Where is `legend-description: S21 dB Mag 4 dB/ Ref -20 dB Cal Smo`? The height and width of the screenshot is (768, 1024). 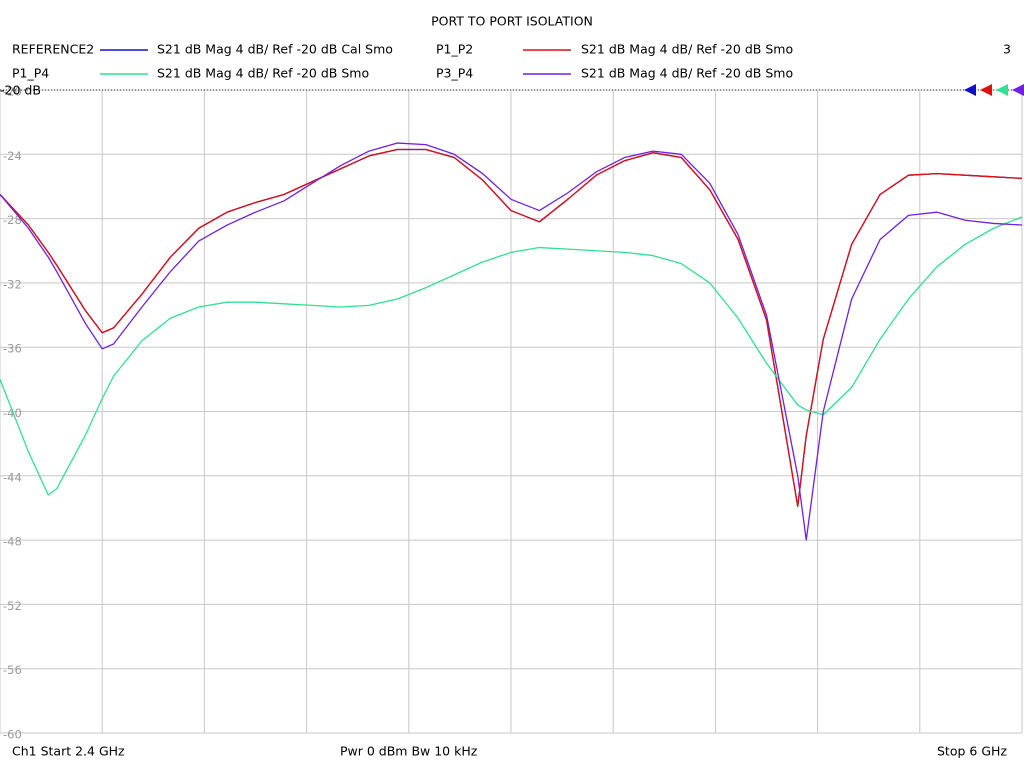
legend-description: S21 dB Mag 4 dB/ Ref -20 dB Cal Smo is located at coordinates (275, 49).